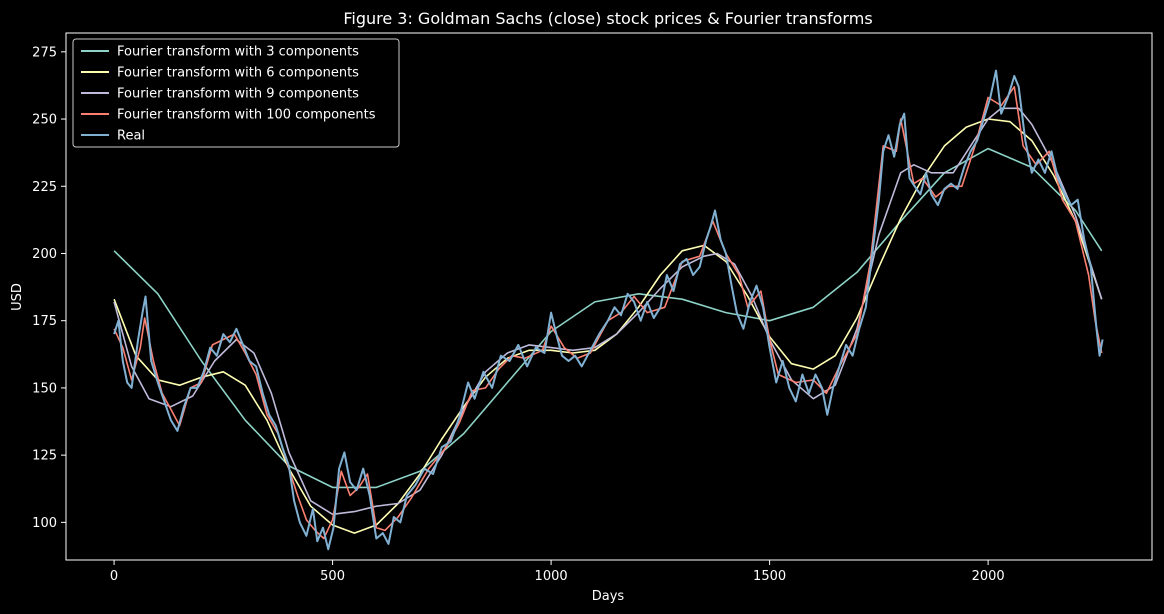 The height and width of the screenshot is (614, 1164). Describe the element at coordinates (238, 73) in the screenshot. I see `legend-entry-1: Fourier transform with 6 components` at that location.